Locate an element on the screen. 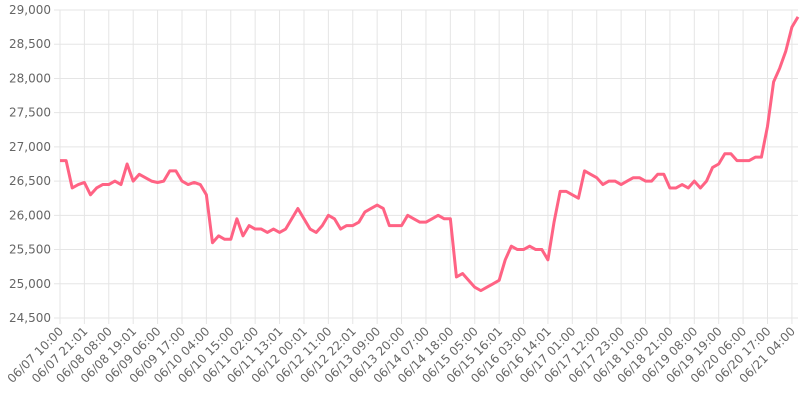  y-tick-label: 29,000 is located at coordinates (30, 10).